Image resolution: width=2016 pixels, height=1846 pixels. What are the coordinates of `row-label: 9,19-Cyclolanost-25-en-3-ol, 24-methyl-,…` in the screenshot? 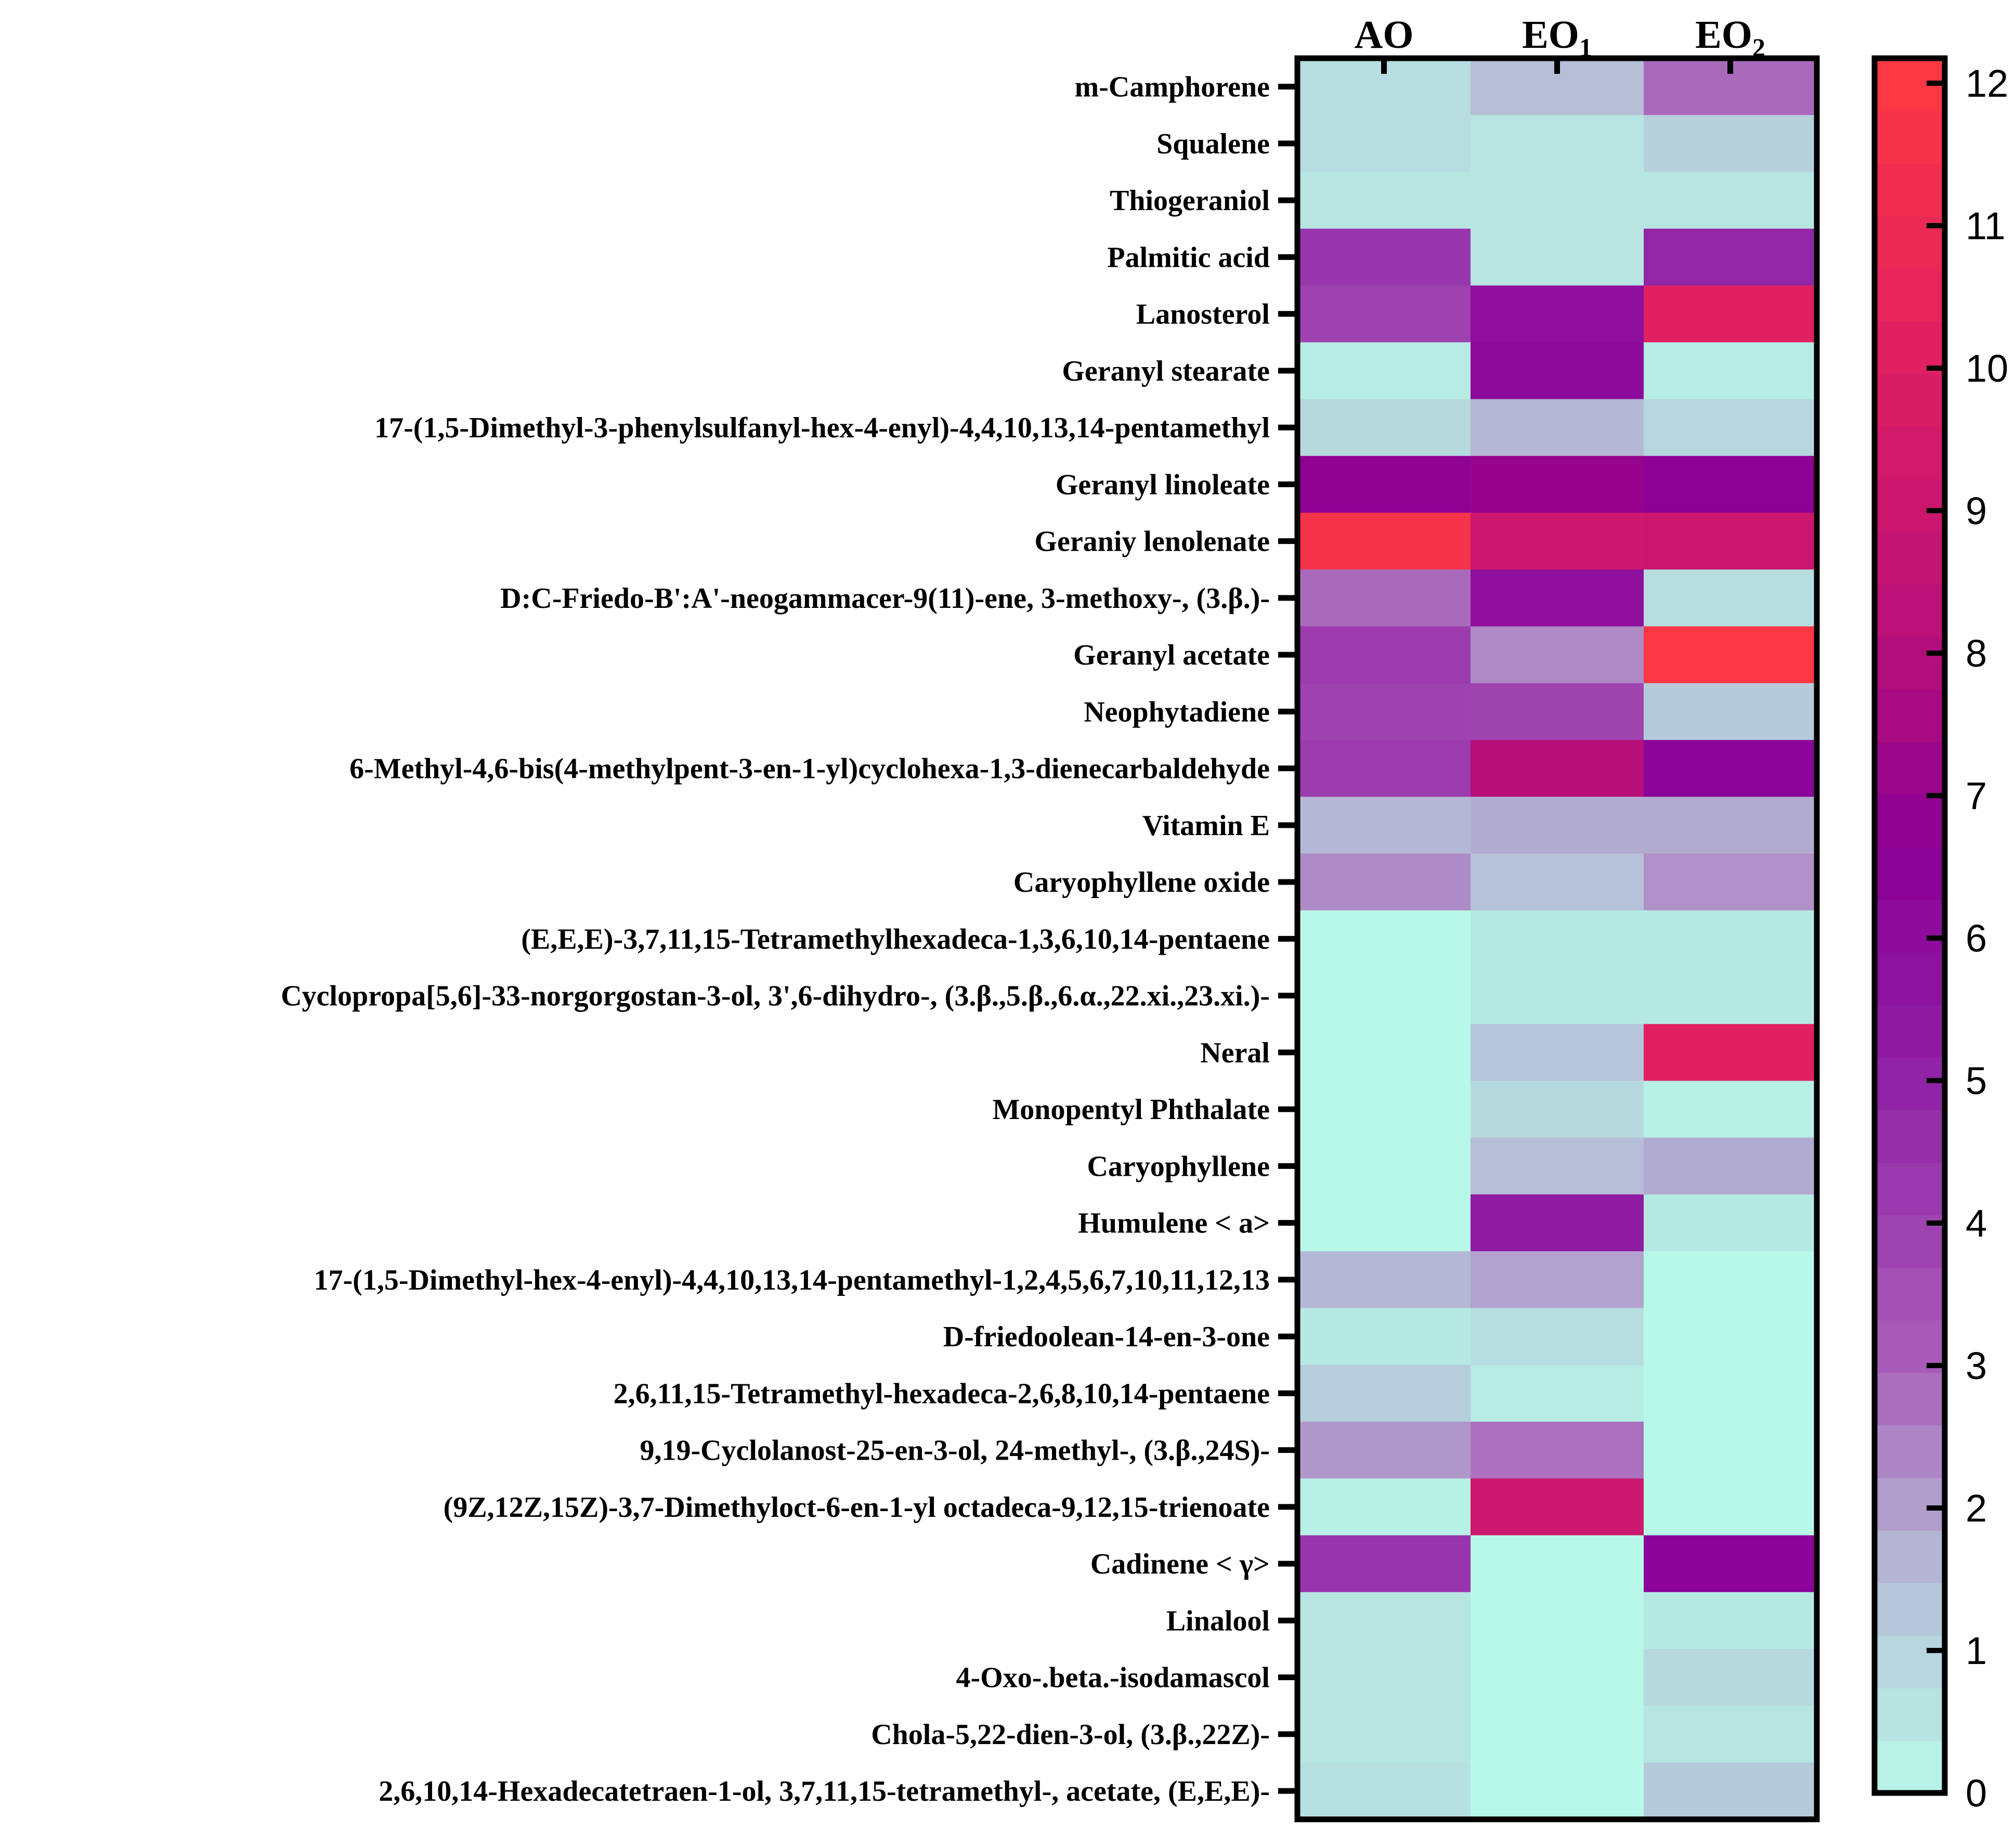 It's located at (955, 1451).